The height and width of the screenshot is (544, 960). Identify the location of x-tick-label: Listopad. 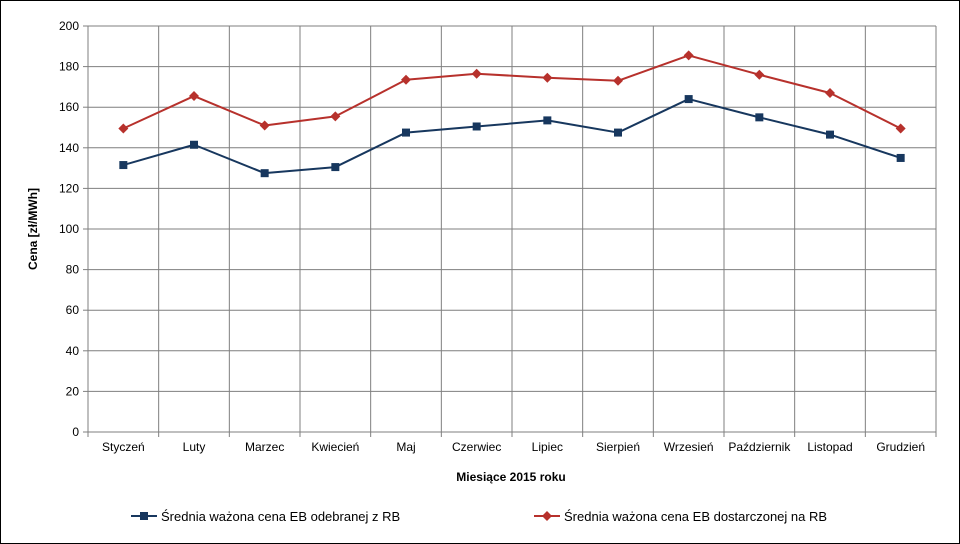
(829, 447).